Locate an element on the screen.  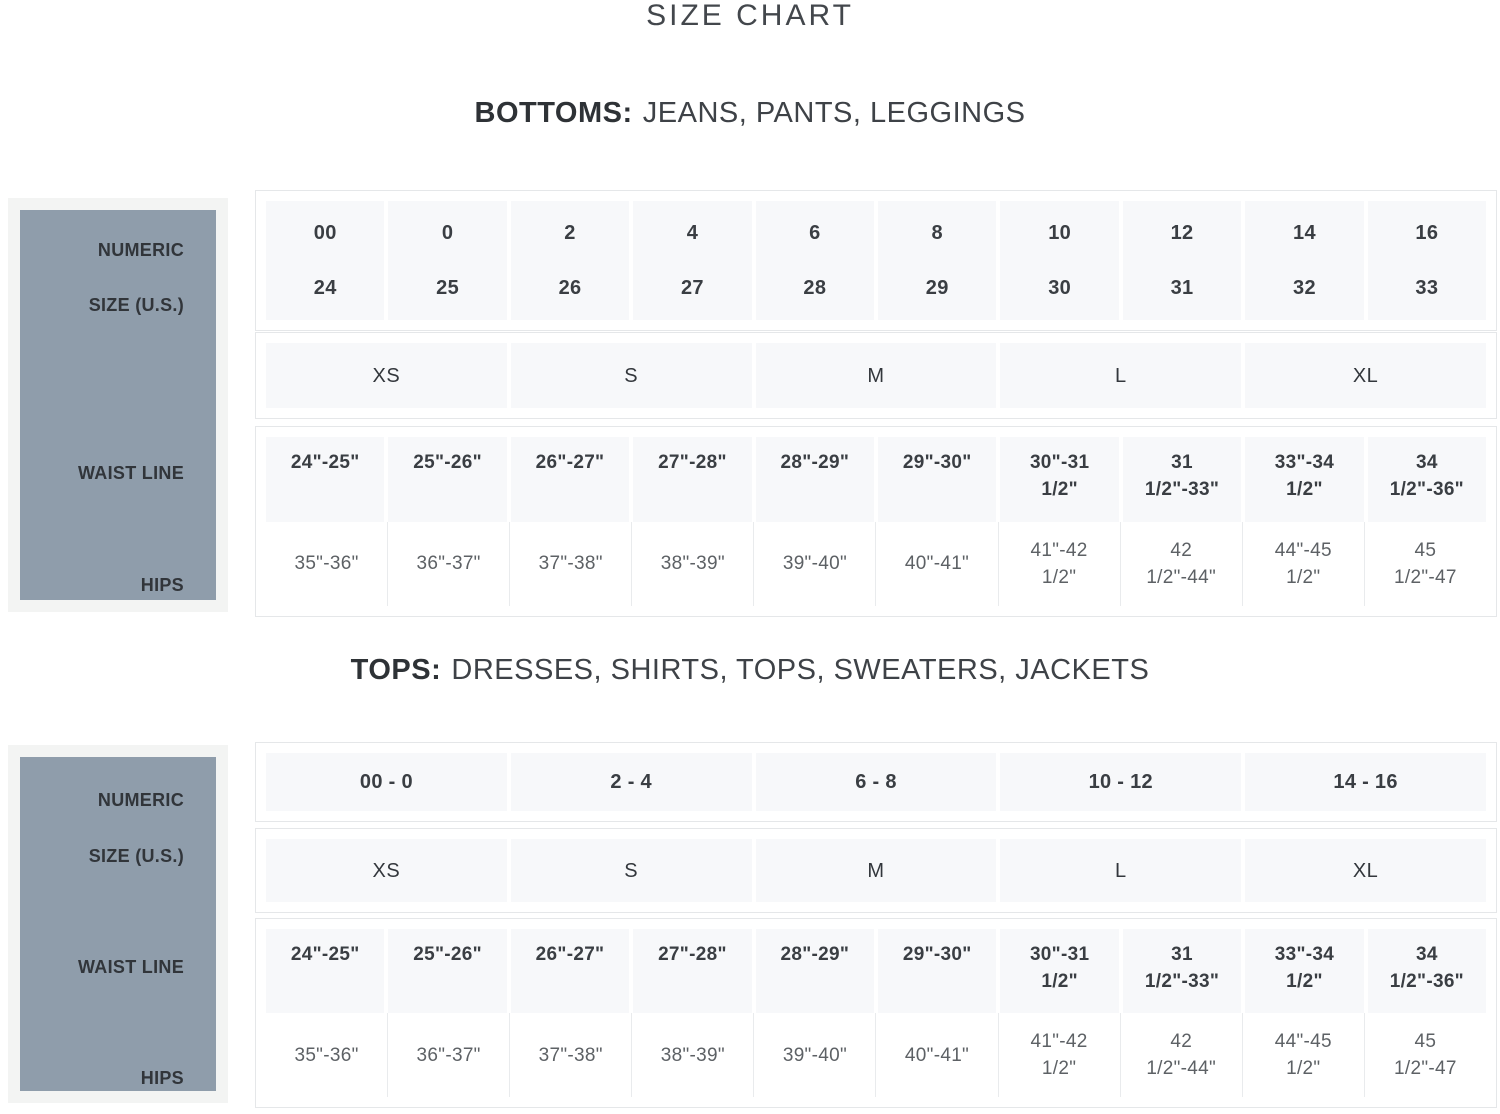
tops-label-waist-line: WAIST LINE is located at coordinates (131, 967).